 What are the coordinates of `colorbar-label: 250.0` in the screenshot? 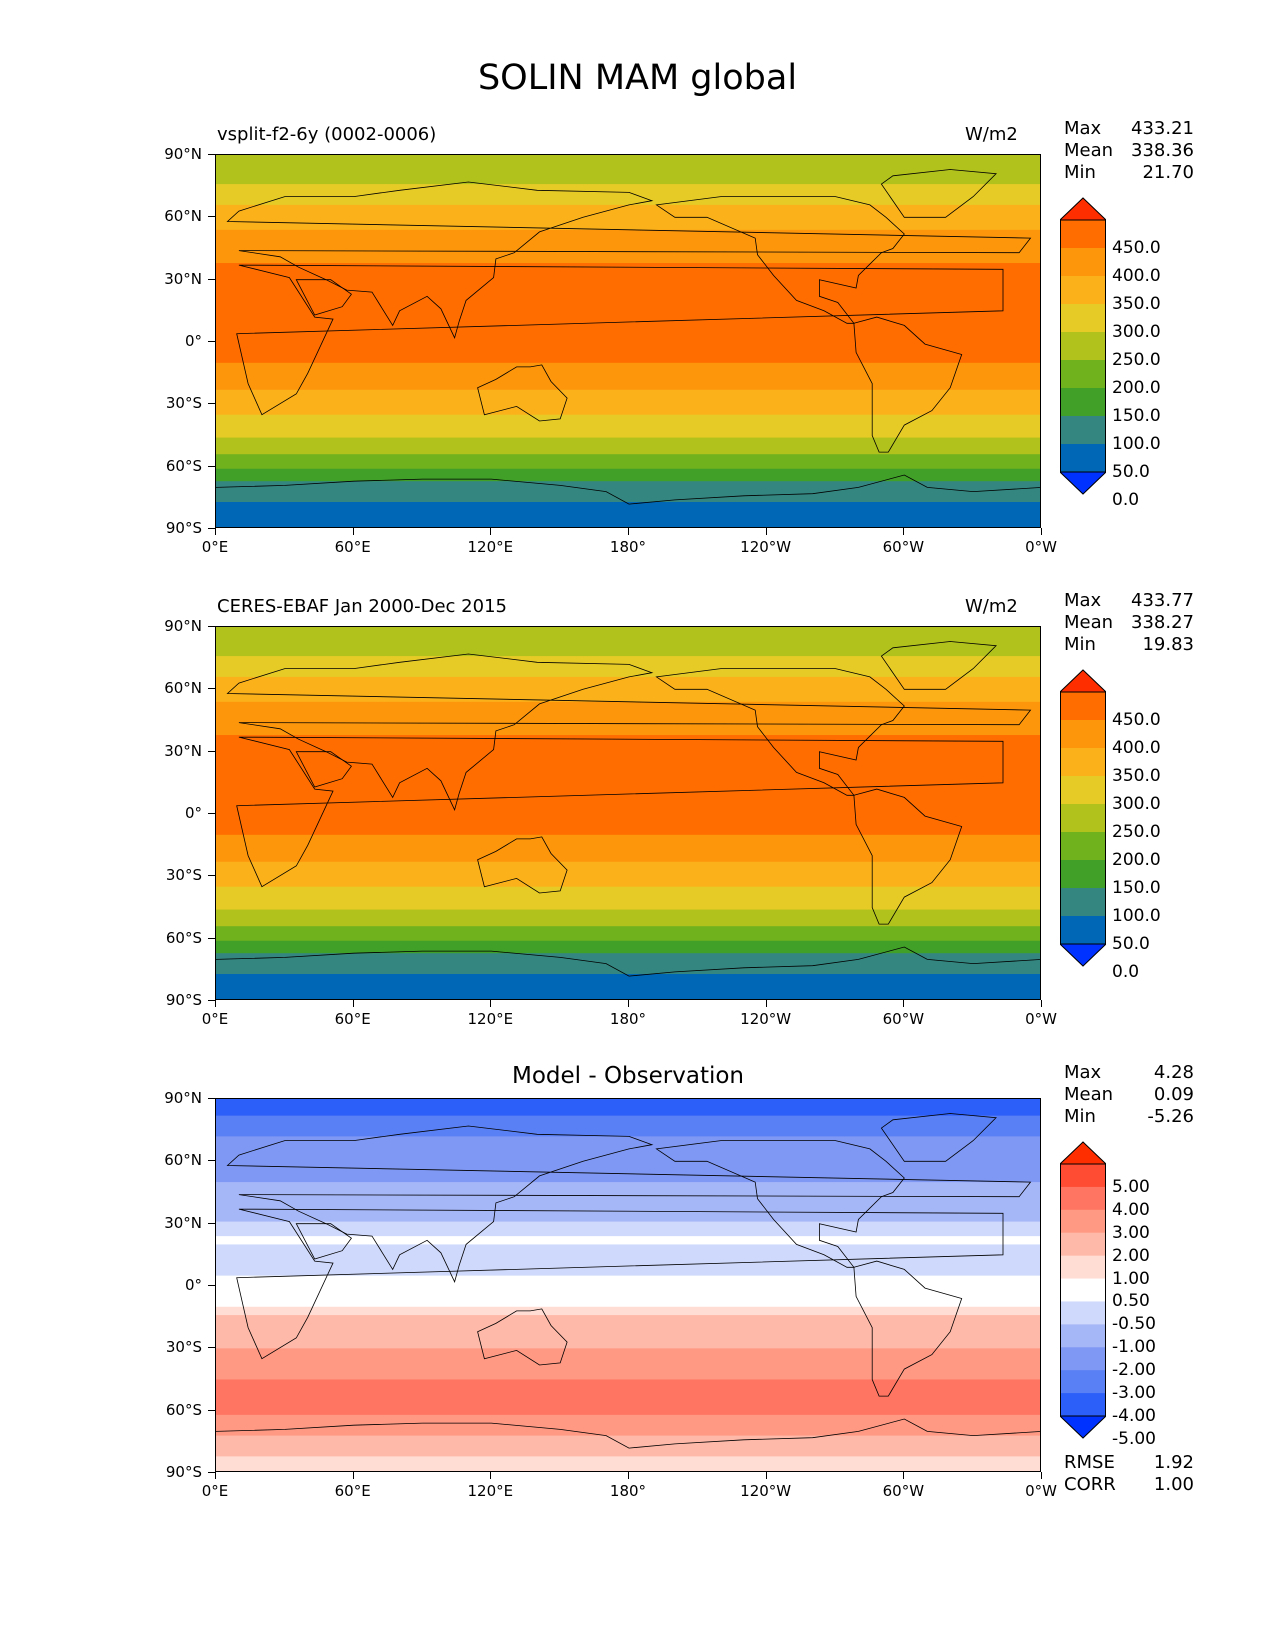 It's located at (1136, 360).